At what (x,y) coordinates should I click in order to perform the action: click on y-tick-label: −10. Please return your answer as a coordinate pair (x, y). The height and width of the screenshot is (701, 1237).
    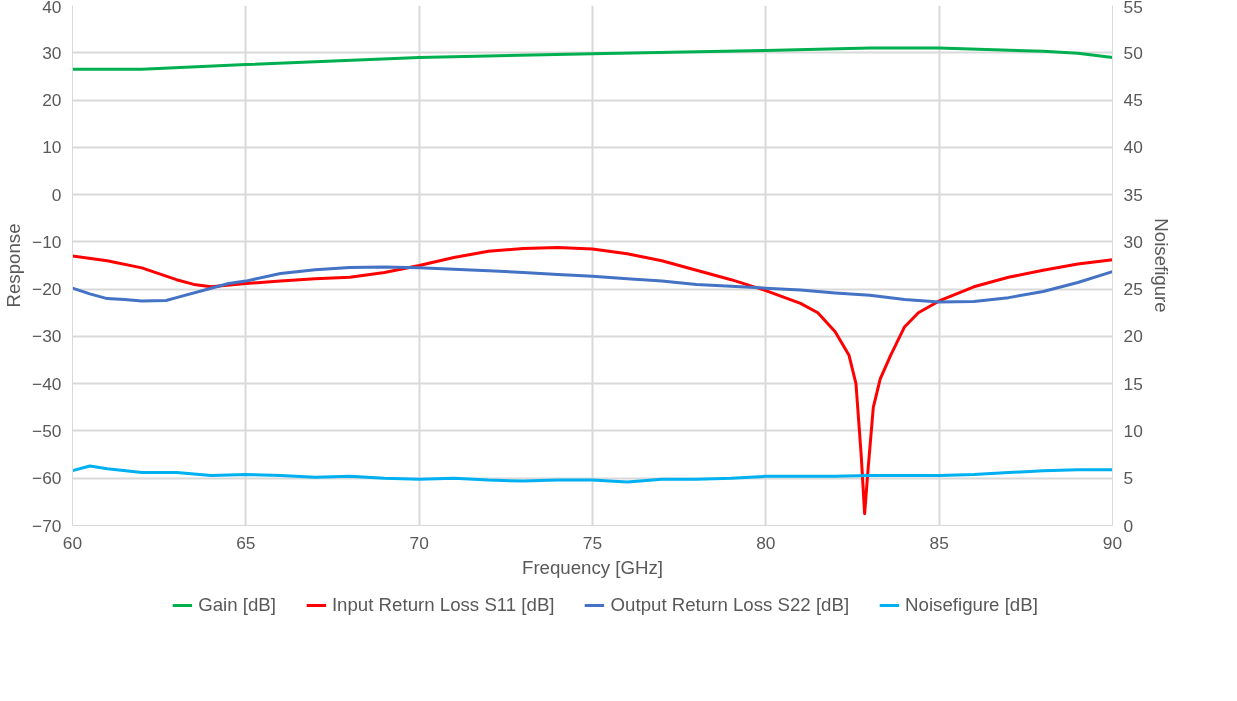
    Looking at the image, I should click on (47, 241).